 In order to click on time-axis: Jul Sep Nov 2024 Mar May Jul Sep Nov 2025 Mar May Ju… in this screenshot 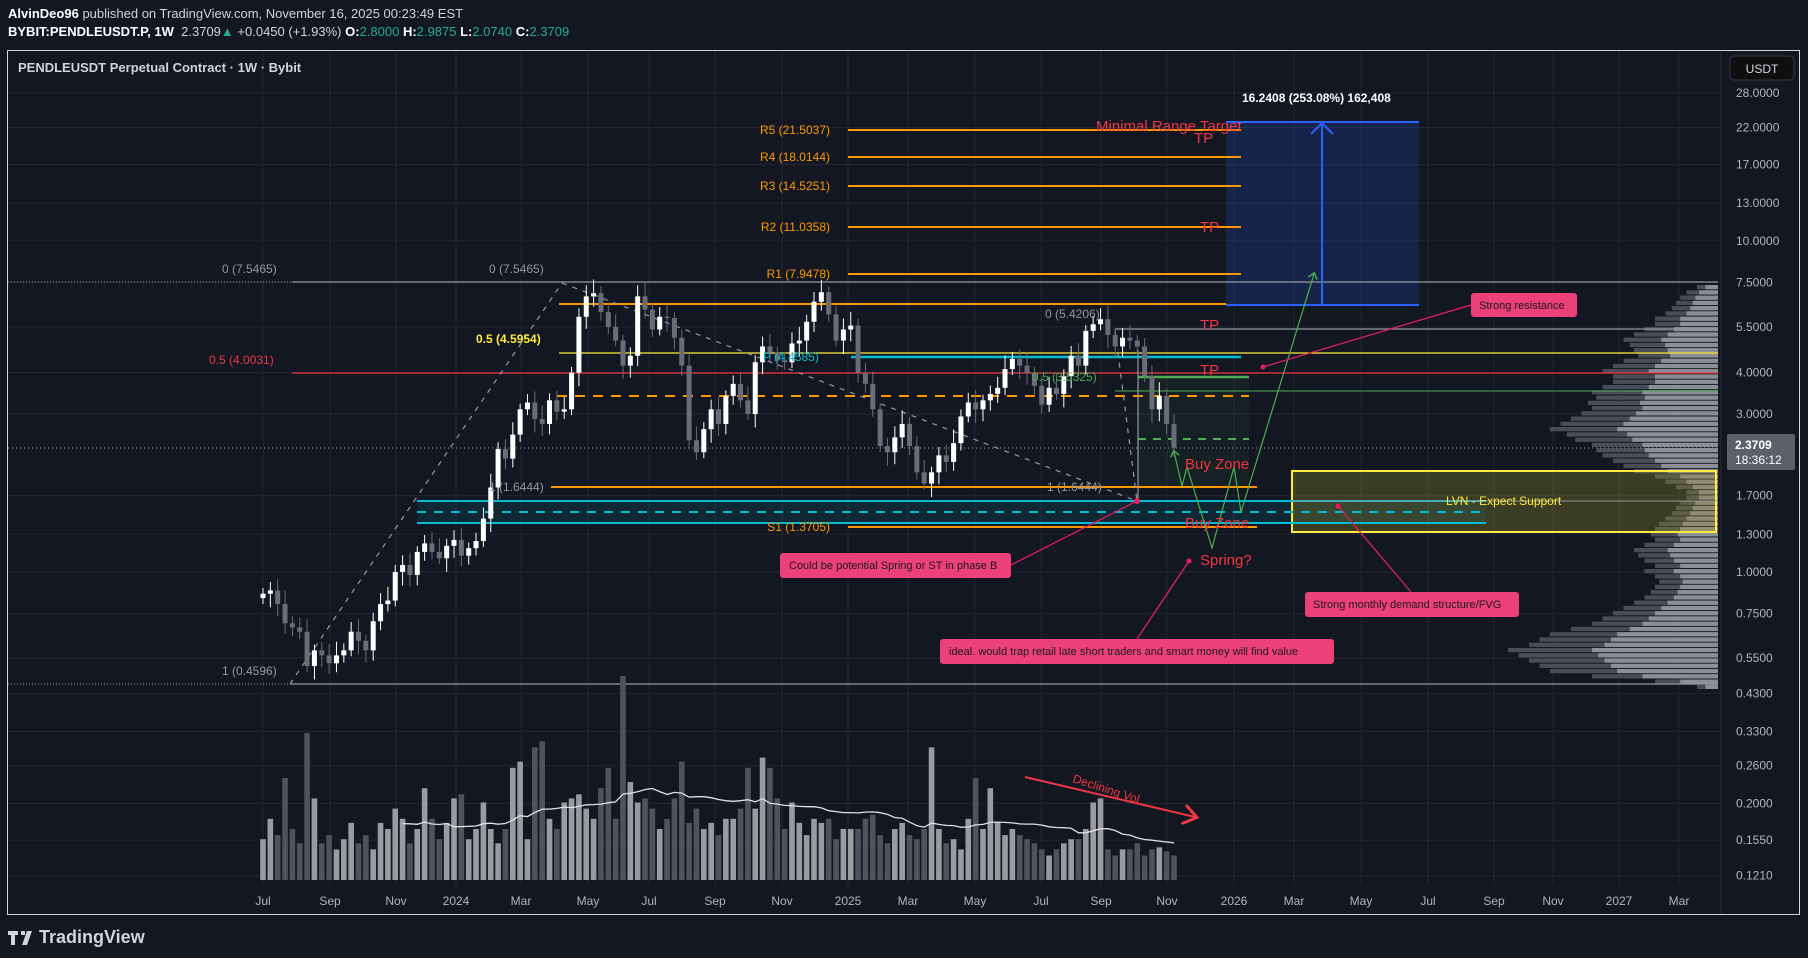, I will do `click(972, 901)`.